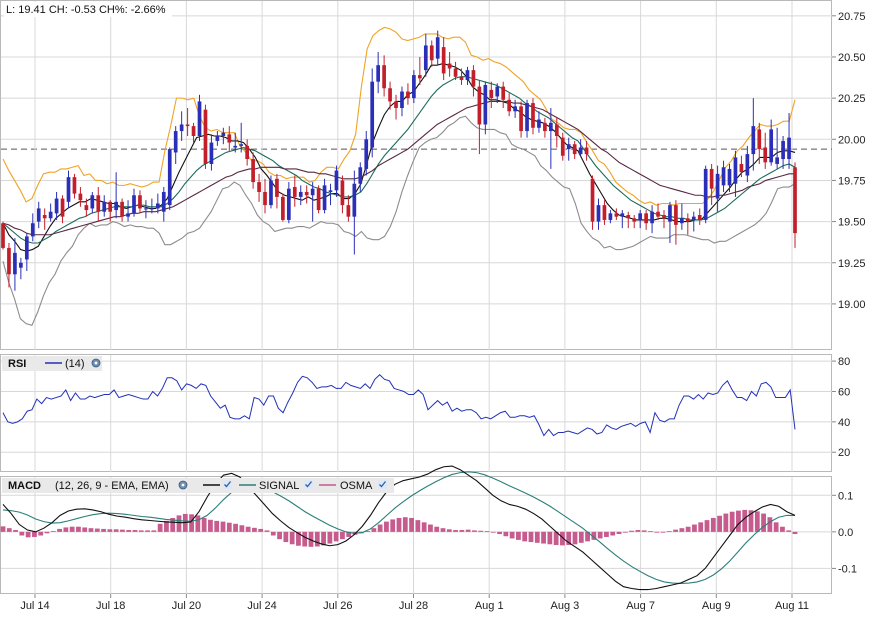  I want to click on date-tick-label: Jul 20, so click(186, 606).